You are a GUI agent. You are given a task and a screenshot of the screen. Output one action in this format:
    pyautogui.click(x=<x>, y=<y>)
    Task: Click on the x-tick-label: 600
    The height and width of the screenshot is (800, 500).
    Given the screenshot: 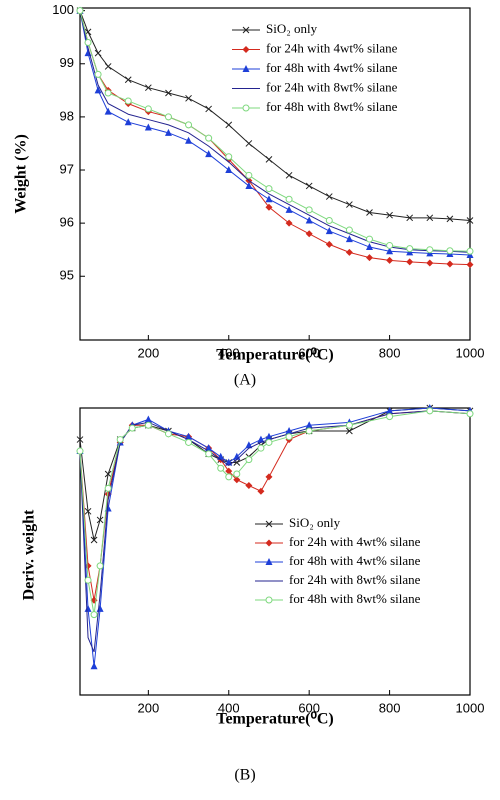 What is the action you would take?
    pyautogui.click(x=309, y=352)
    